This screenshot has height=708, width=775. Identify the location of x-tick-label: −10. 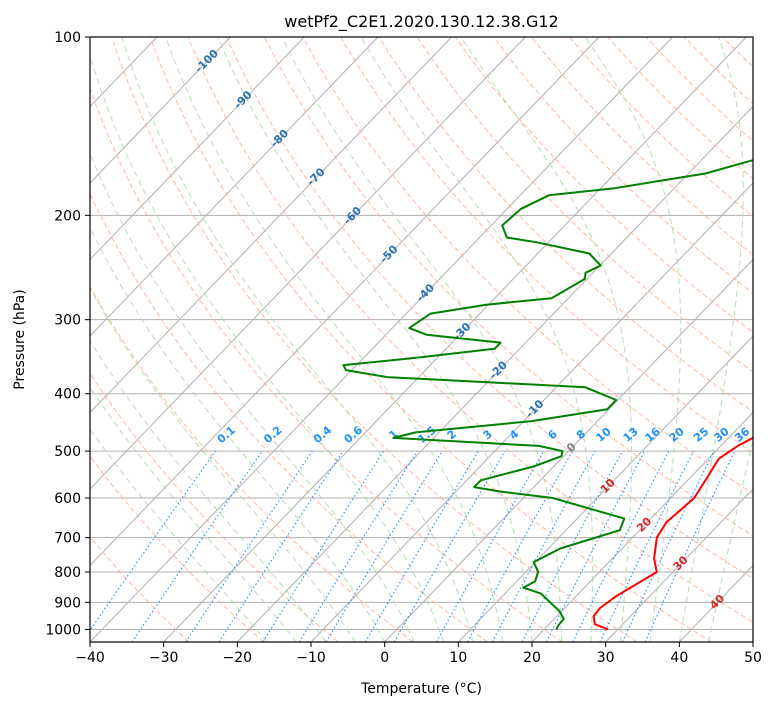
(311, 658).